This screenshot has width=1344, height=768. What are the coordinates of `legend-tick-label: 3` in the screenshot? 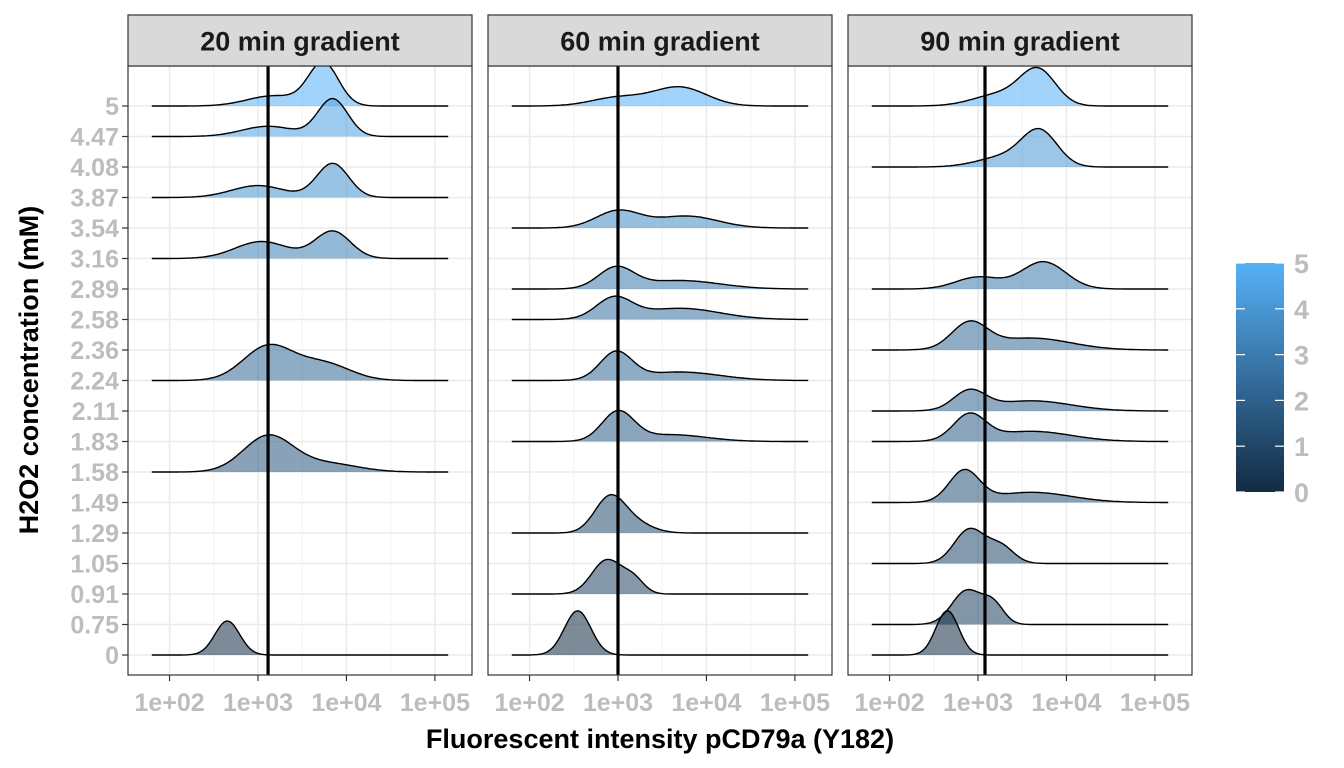 It's located at (1301, 356).